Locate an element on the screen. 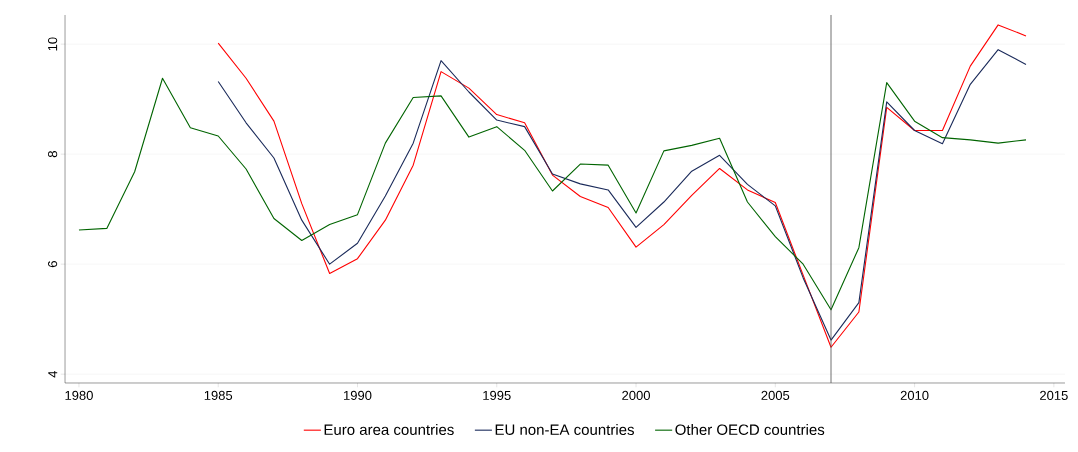 This screenshot has width=1078, height=452. x-tick-label: 2015 is located at coordinates (1054, 395).